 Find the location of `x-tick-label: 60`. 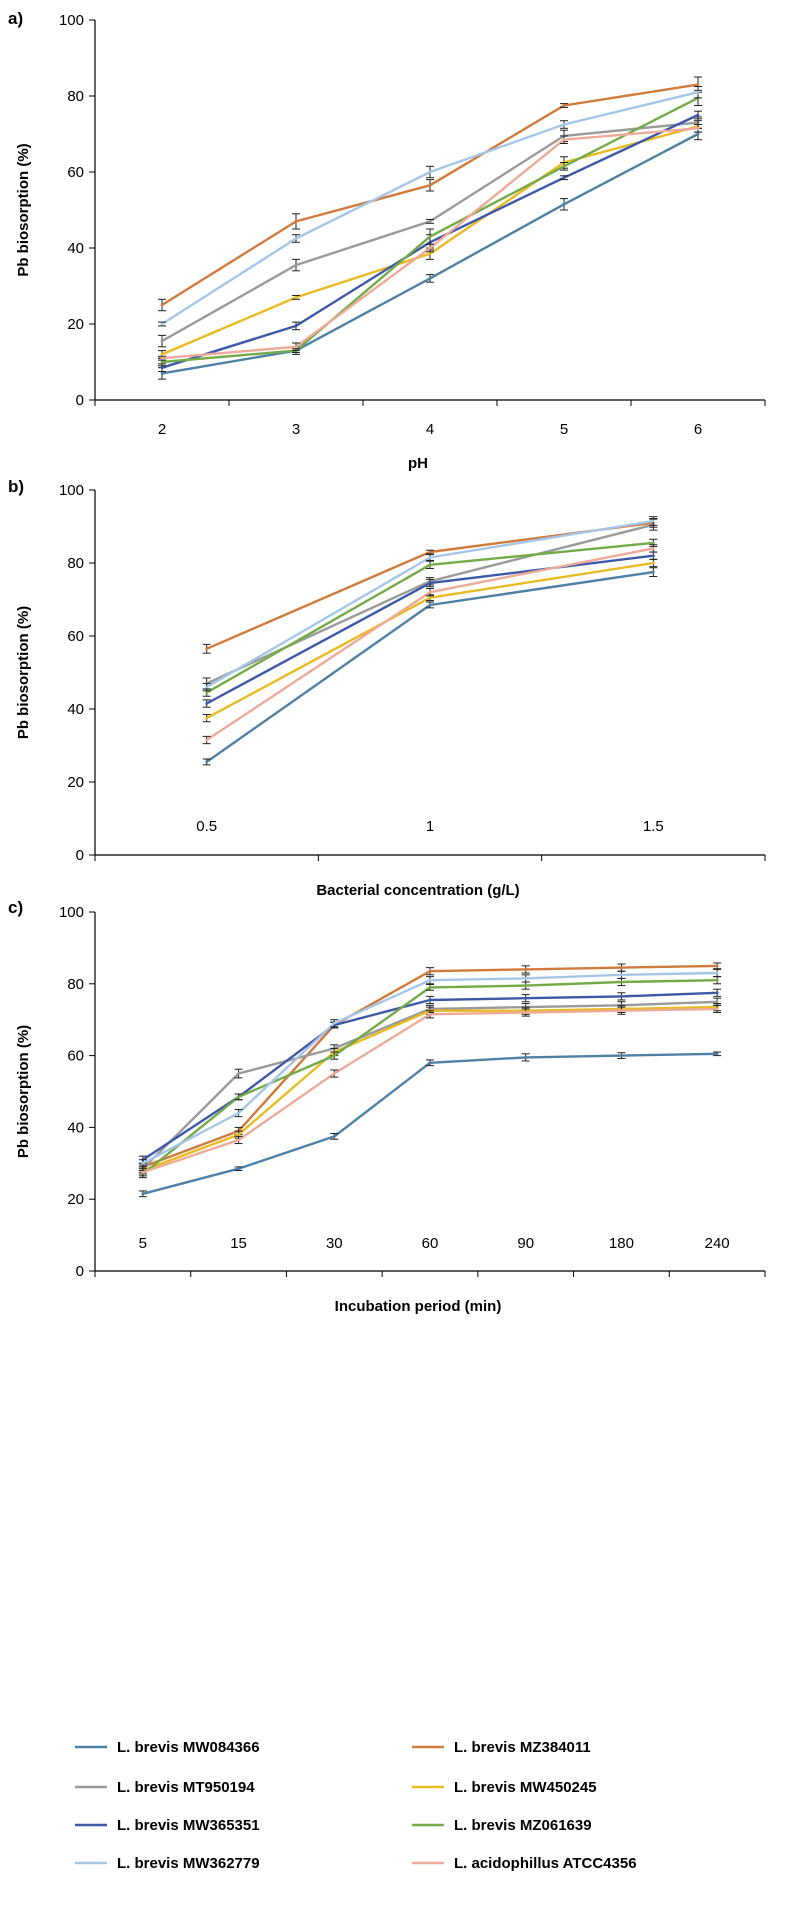

x-tick-label: 60 is located at coordinates (430, 1243).